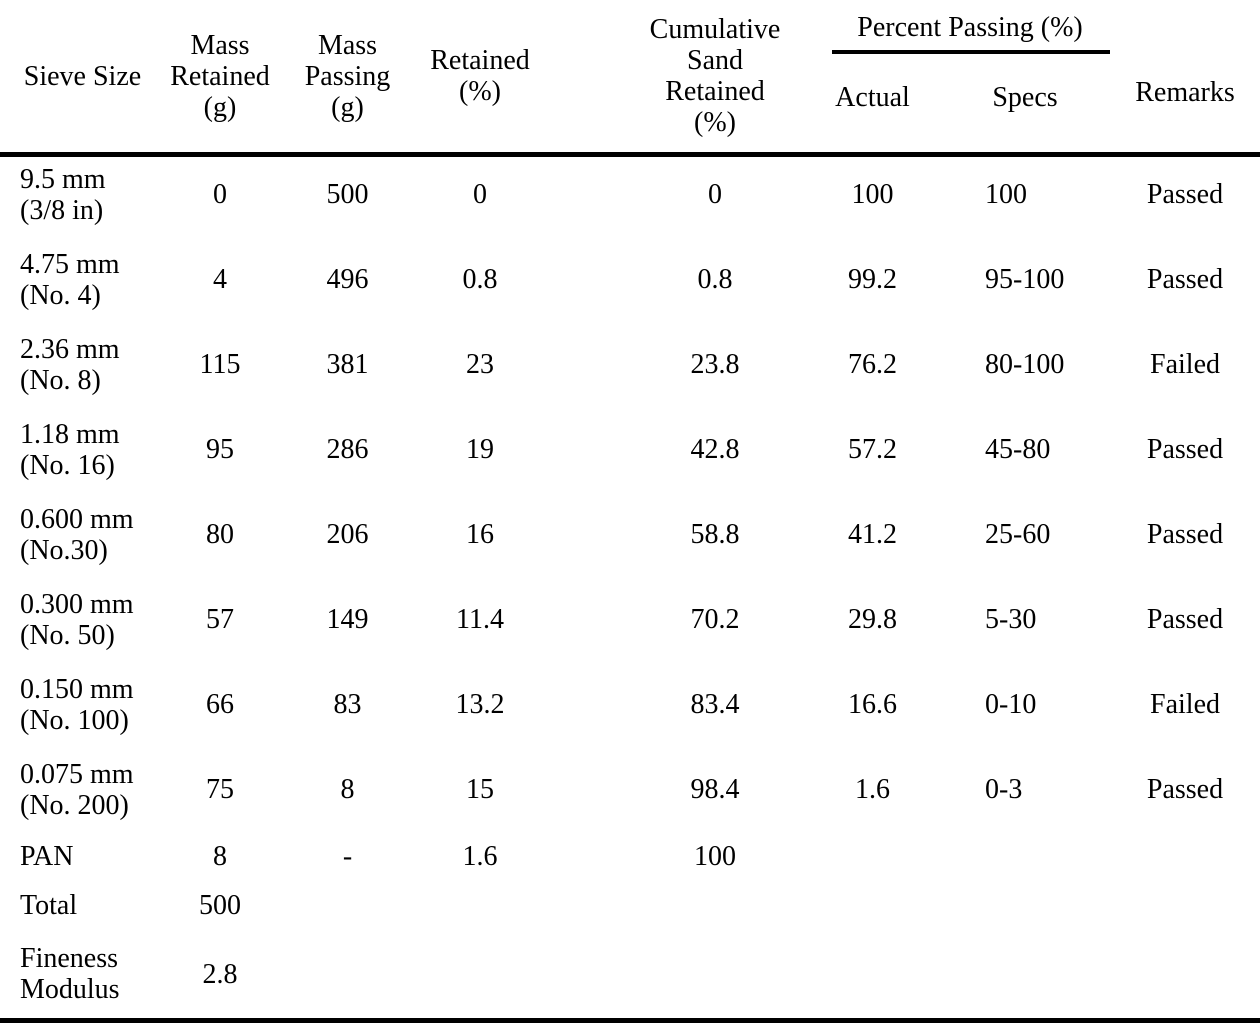 This screenshot has height=1026, width=1260. Describe the element at coordinates (872, 194) in the screenshot. I see `cell-actual: 100` at that location.